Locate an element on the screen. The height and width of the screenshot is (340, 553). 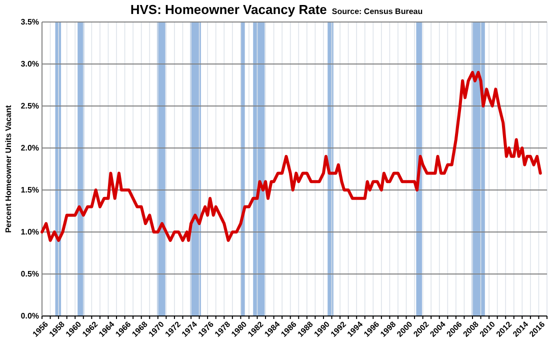
y-tick-label: 2.5% is located at coordinates (29, 106).